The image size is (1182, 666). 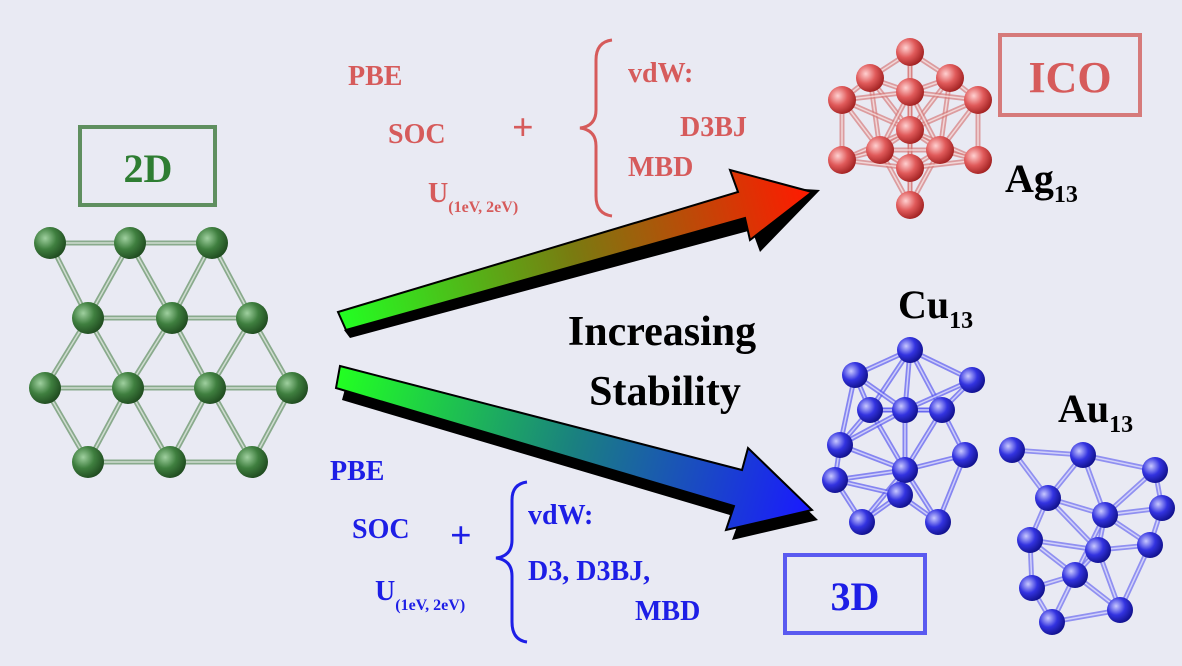 I want to click on vdw: D3, D3BJ,, so click(x=589, y=571).